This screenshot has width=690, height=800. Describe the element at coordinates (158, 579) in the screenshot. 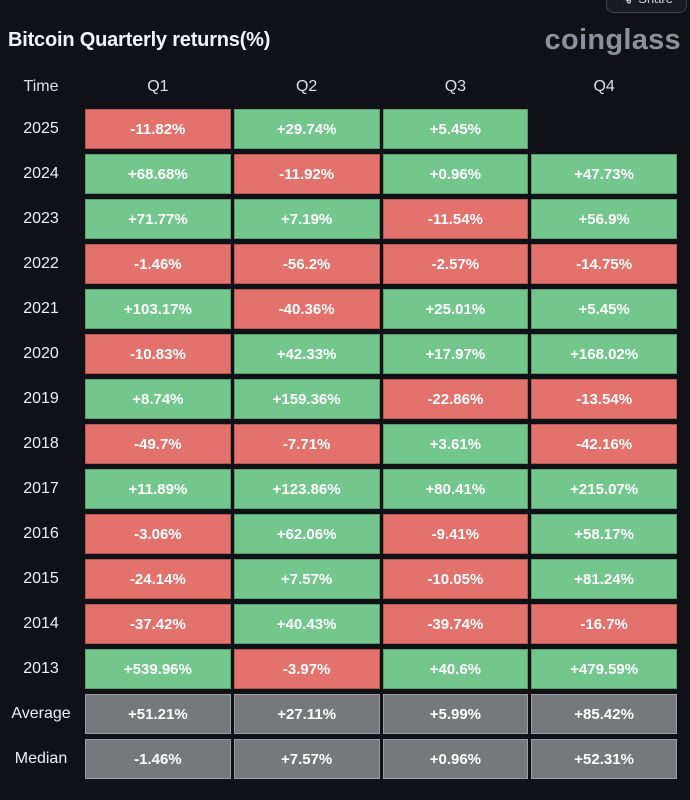

I see `return-cell: -24.14%` at that location.